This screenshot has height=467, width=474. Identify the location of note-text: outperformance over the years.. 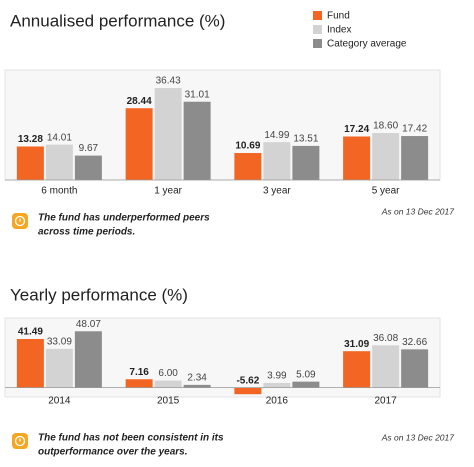
(113, 452).